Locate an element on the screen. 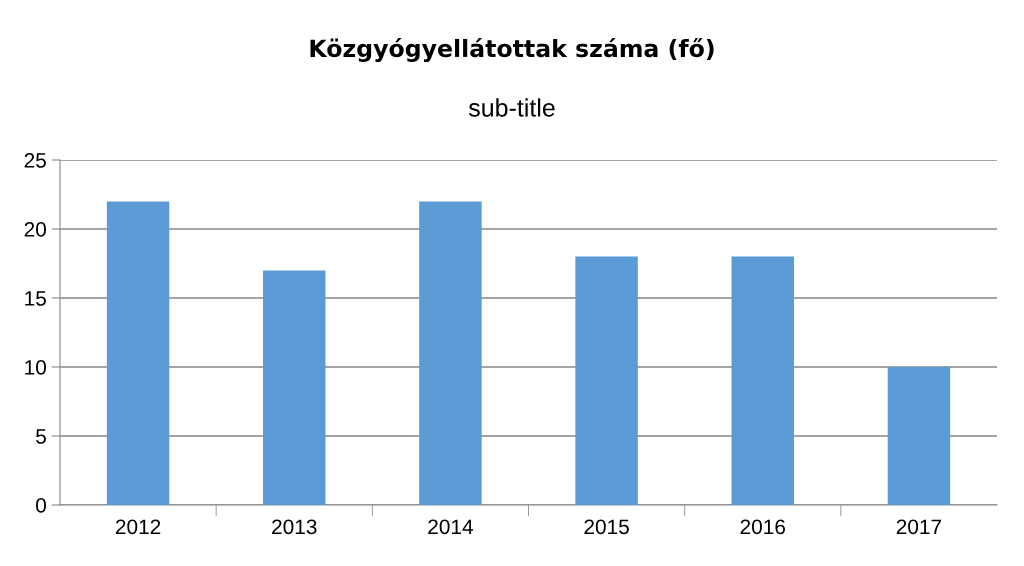  chart-title: Közgyógyellátottak száma (fő) is located at coordinates (512, 50).